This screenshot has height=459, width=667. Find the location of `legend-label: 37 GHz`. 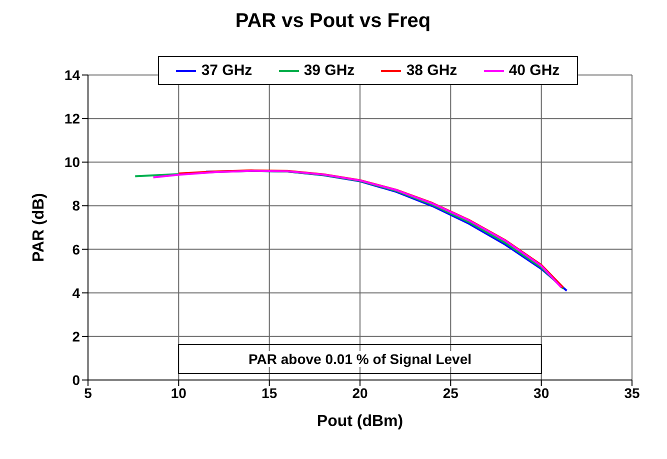

legend-label: 37 GHz is located at coordinates (226, 70).